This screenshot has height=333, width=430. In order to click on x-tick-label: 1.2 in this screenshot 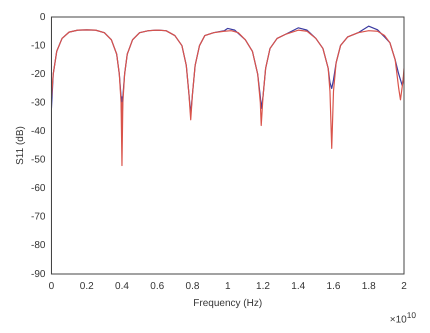, I will do `click(263, 286)`.